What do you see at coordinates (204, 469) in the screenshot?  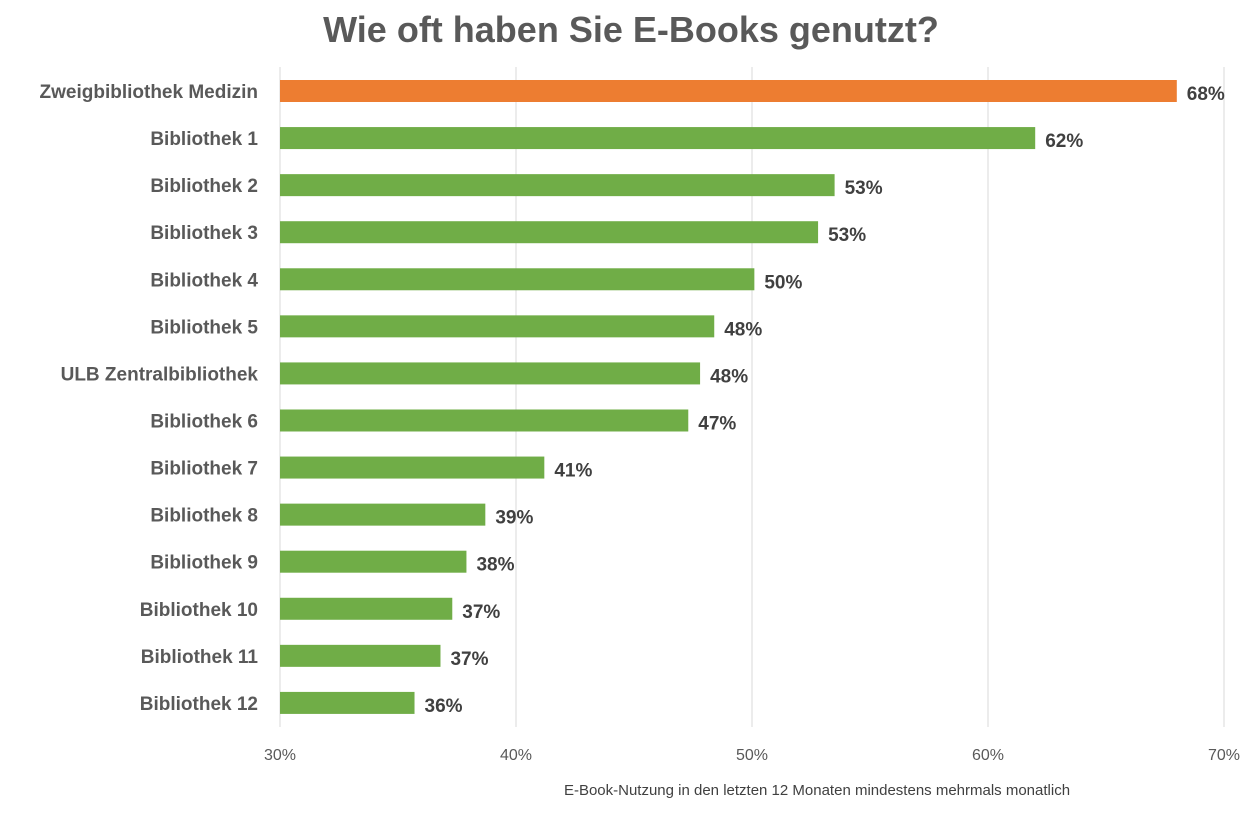 I see `category-label: Bibliothek 7` at bounding box center [204, 469].